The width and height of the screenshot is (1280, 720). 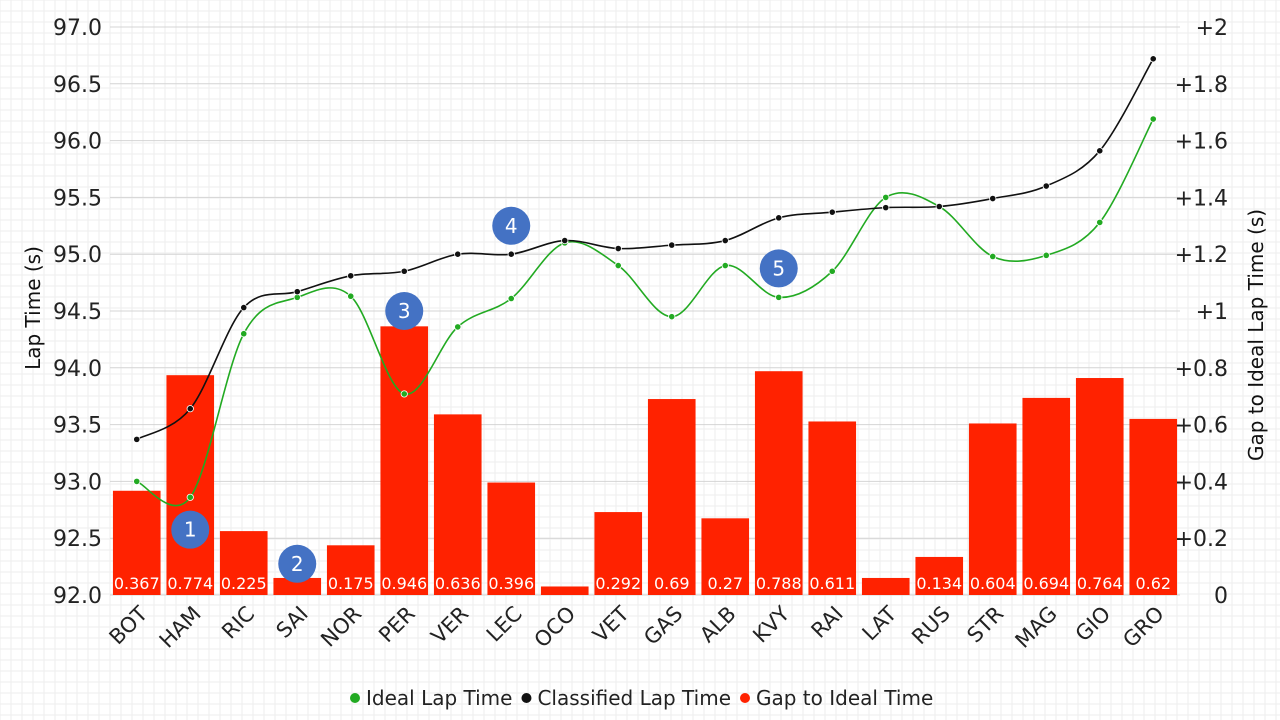 What do you see at coordinates (129, 625) in the screenshot?
I see `category-label: BOT` at bounding box center [129, 625].